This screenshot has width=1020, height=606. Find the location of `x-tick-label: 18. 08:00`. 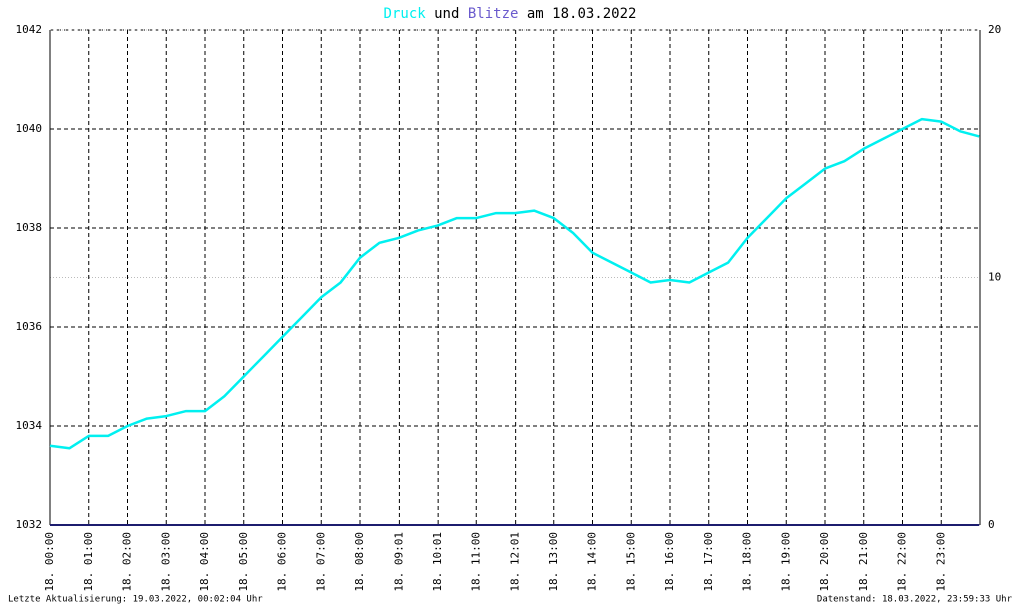

x-tick-label: 18. 08:00 is located at coordinates (359, 562).